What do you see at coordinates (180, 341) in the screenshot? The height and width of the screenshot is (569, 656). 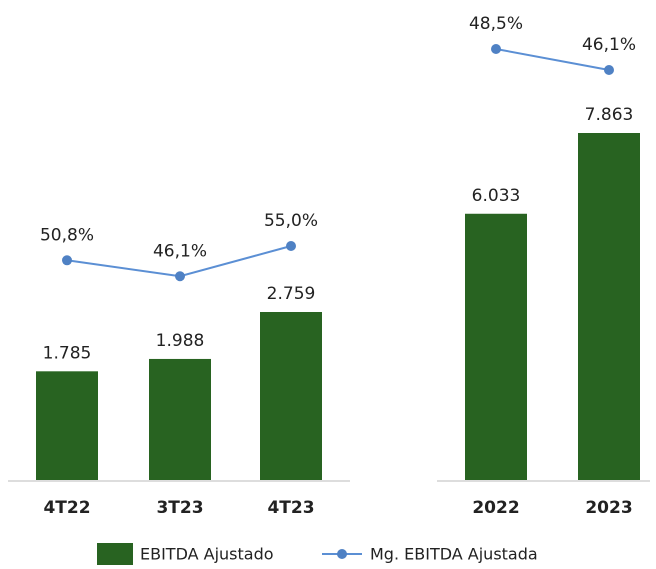 I see `data-label: 1.988` at bounding box center [180, 341].